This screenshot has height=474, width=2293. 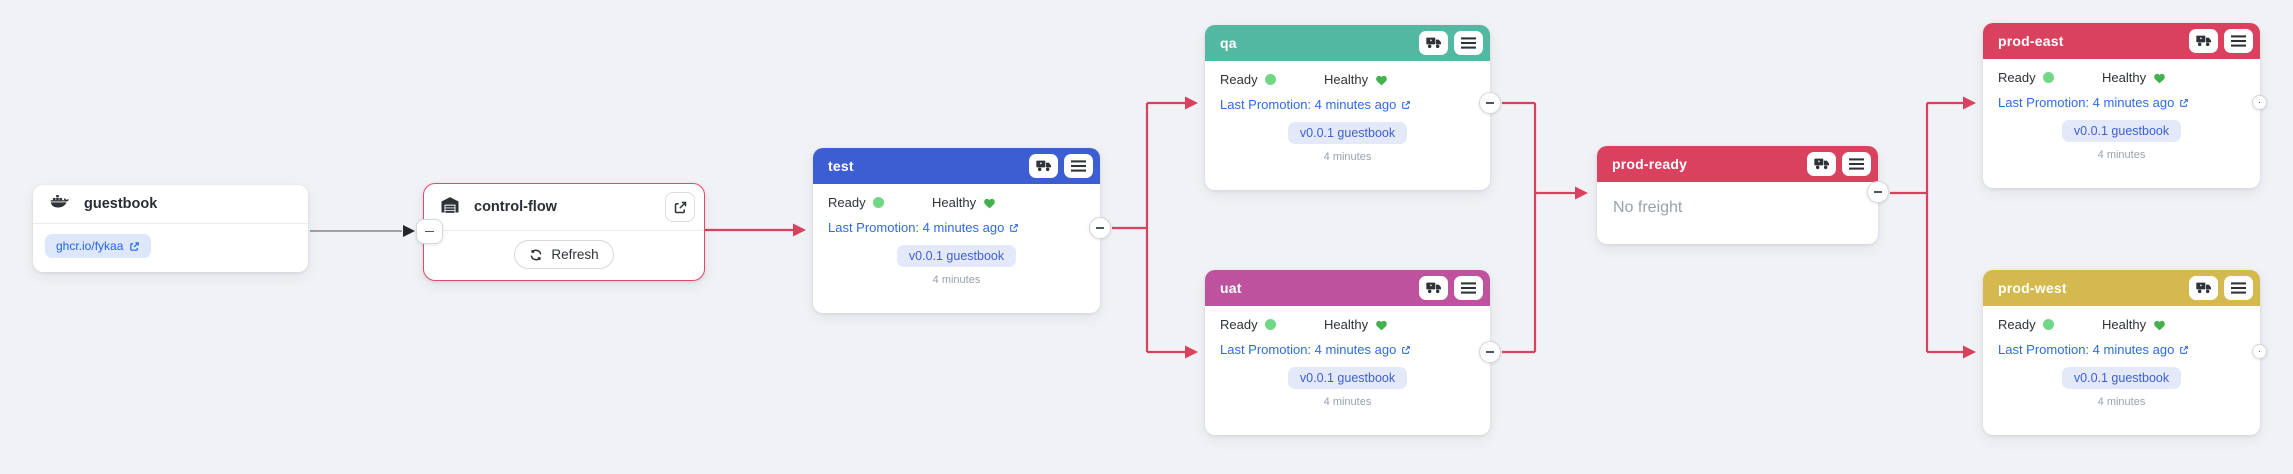 I want to click on collapse-button-qa, so click(x=1490, y=103).